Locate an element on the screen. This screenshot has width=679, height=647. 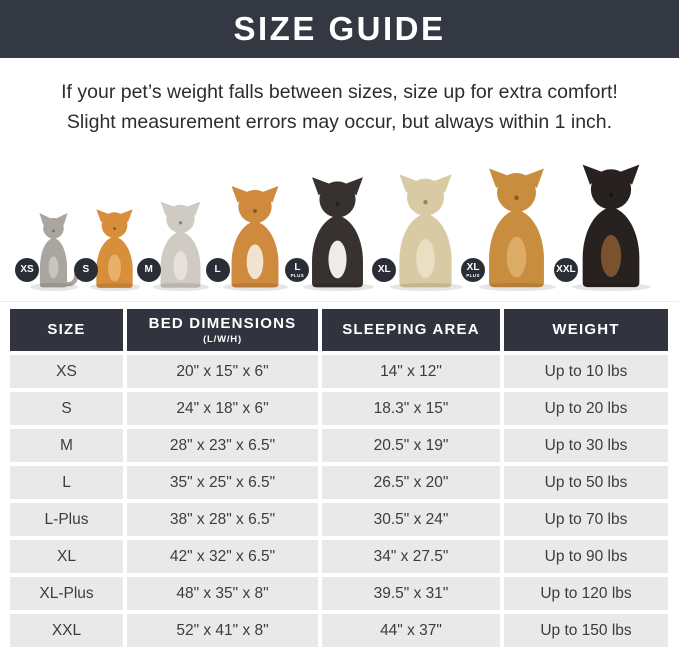
pet-golden-retriever: XL PLUS is located at coordinates (511, 228).